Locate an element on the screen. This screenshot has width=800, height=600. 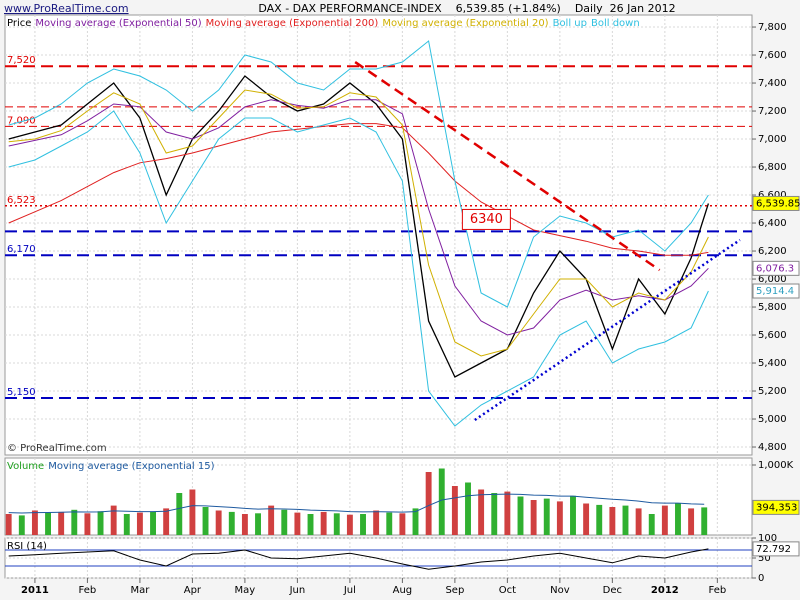
x-tick-label: Apr is located at coordinates (193, 590).